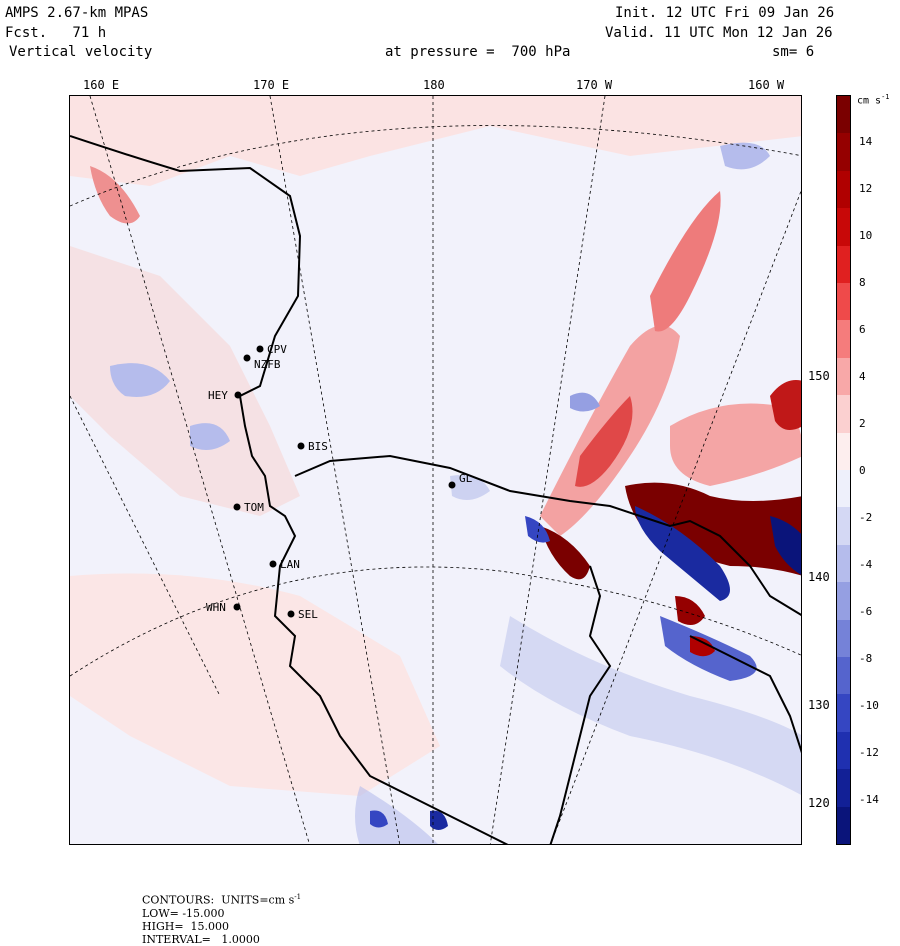 The width and height of the screenshot is (900, 946). I want to click on station-hey-label: HEY, so click(218, 395).